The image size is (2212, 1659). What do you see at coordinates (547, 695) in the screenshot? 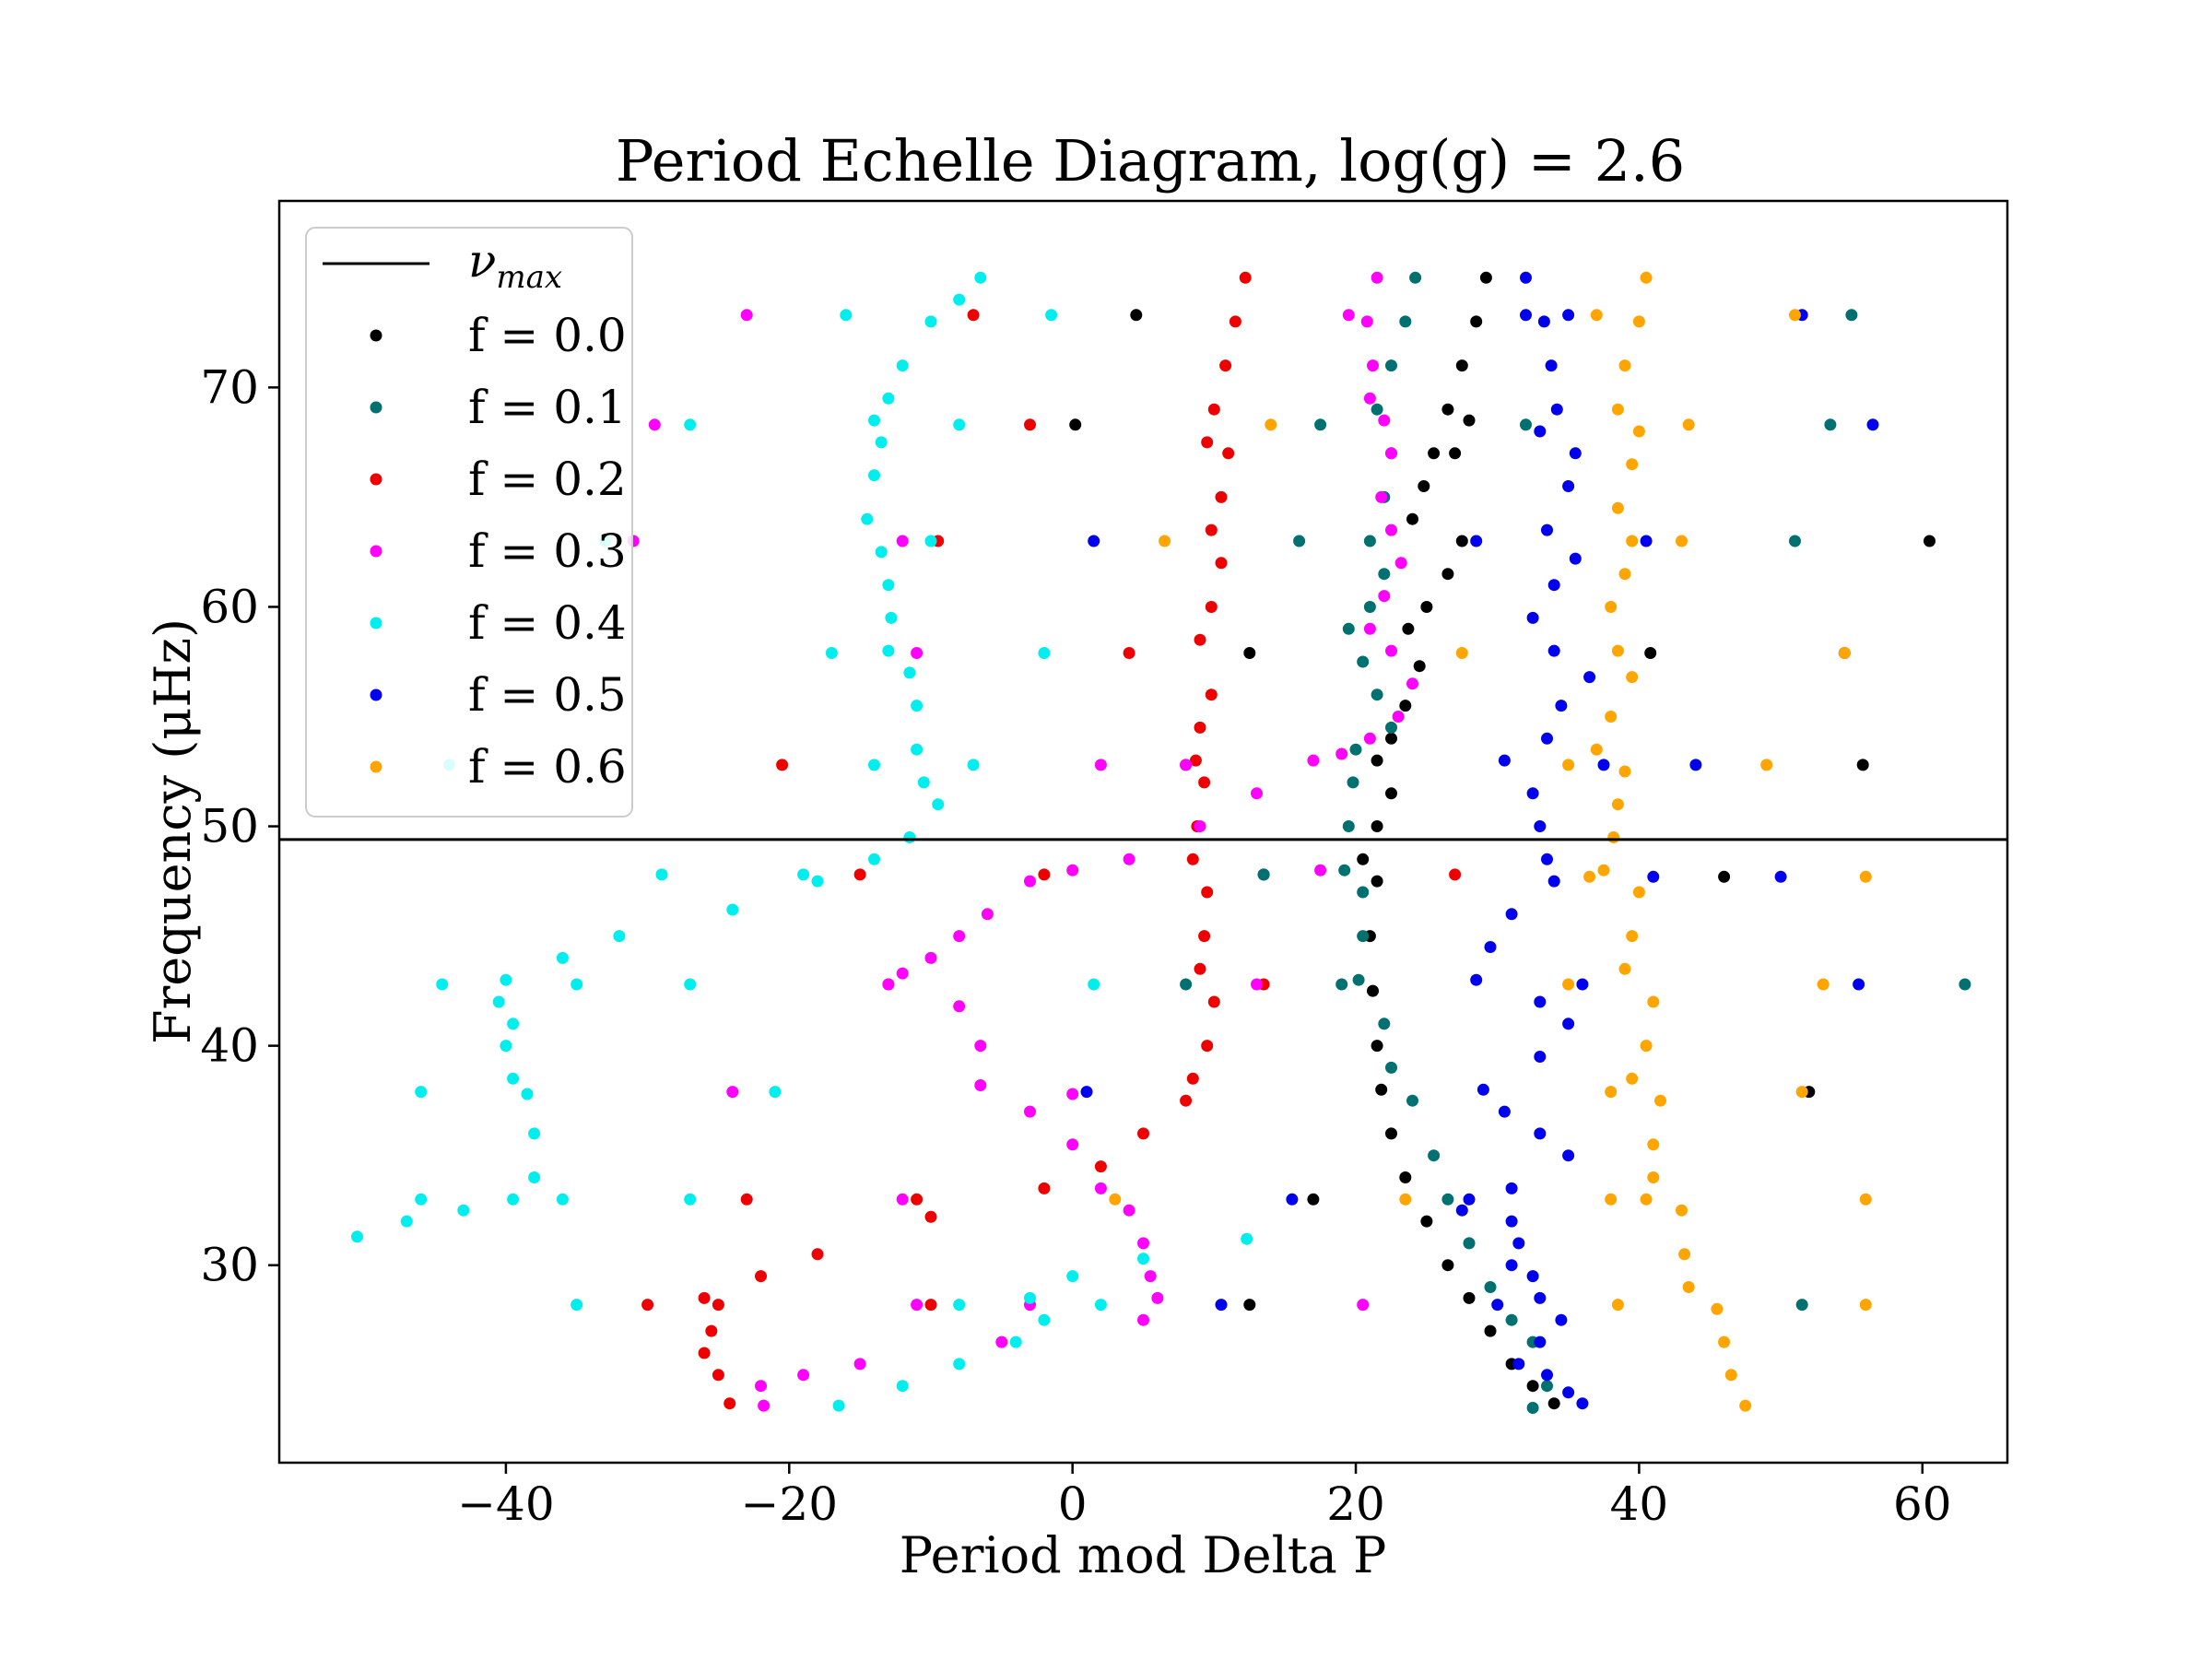
I see `legend-label: f = 0.5` at bounding box center [547, 695].